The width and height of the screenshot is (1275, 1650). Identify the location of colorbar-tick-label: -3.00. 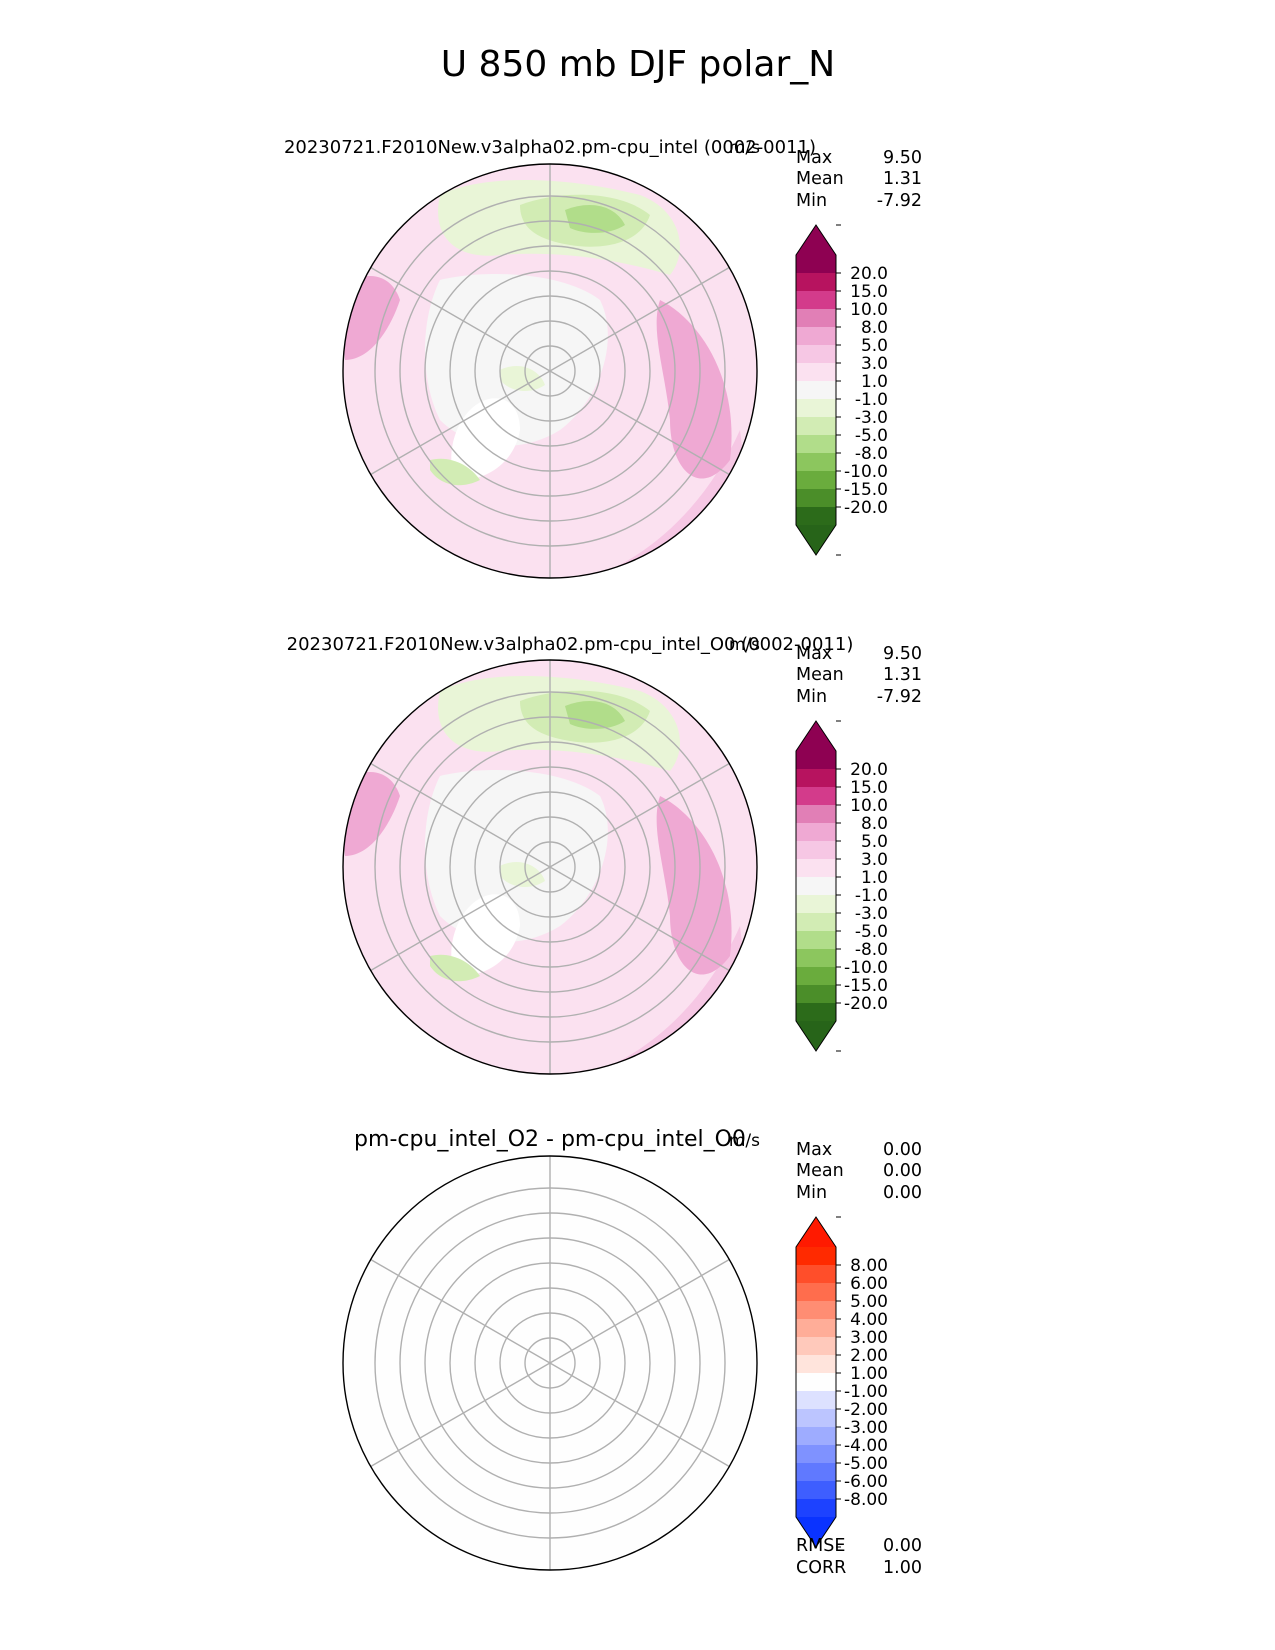
(866, 1428).